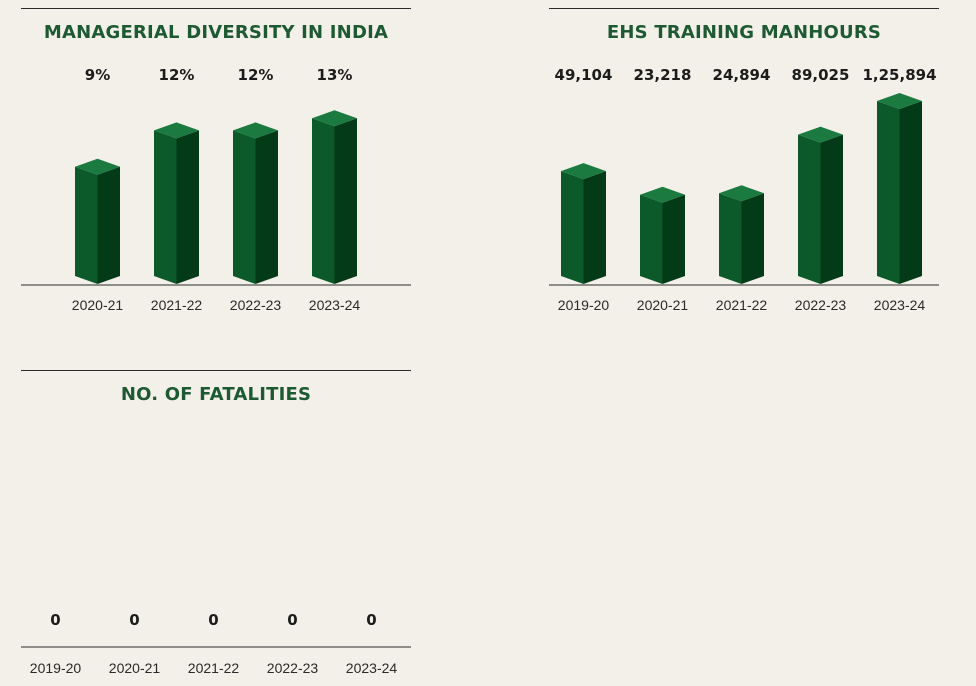 The image size is (976, 686). What do you see at coordinates (97, 75) in the screenshot?
I see `data-label: 9%` at bounding box center [97, 75].